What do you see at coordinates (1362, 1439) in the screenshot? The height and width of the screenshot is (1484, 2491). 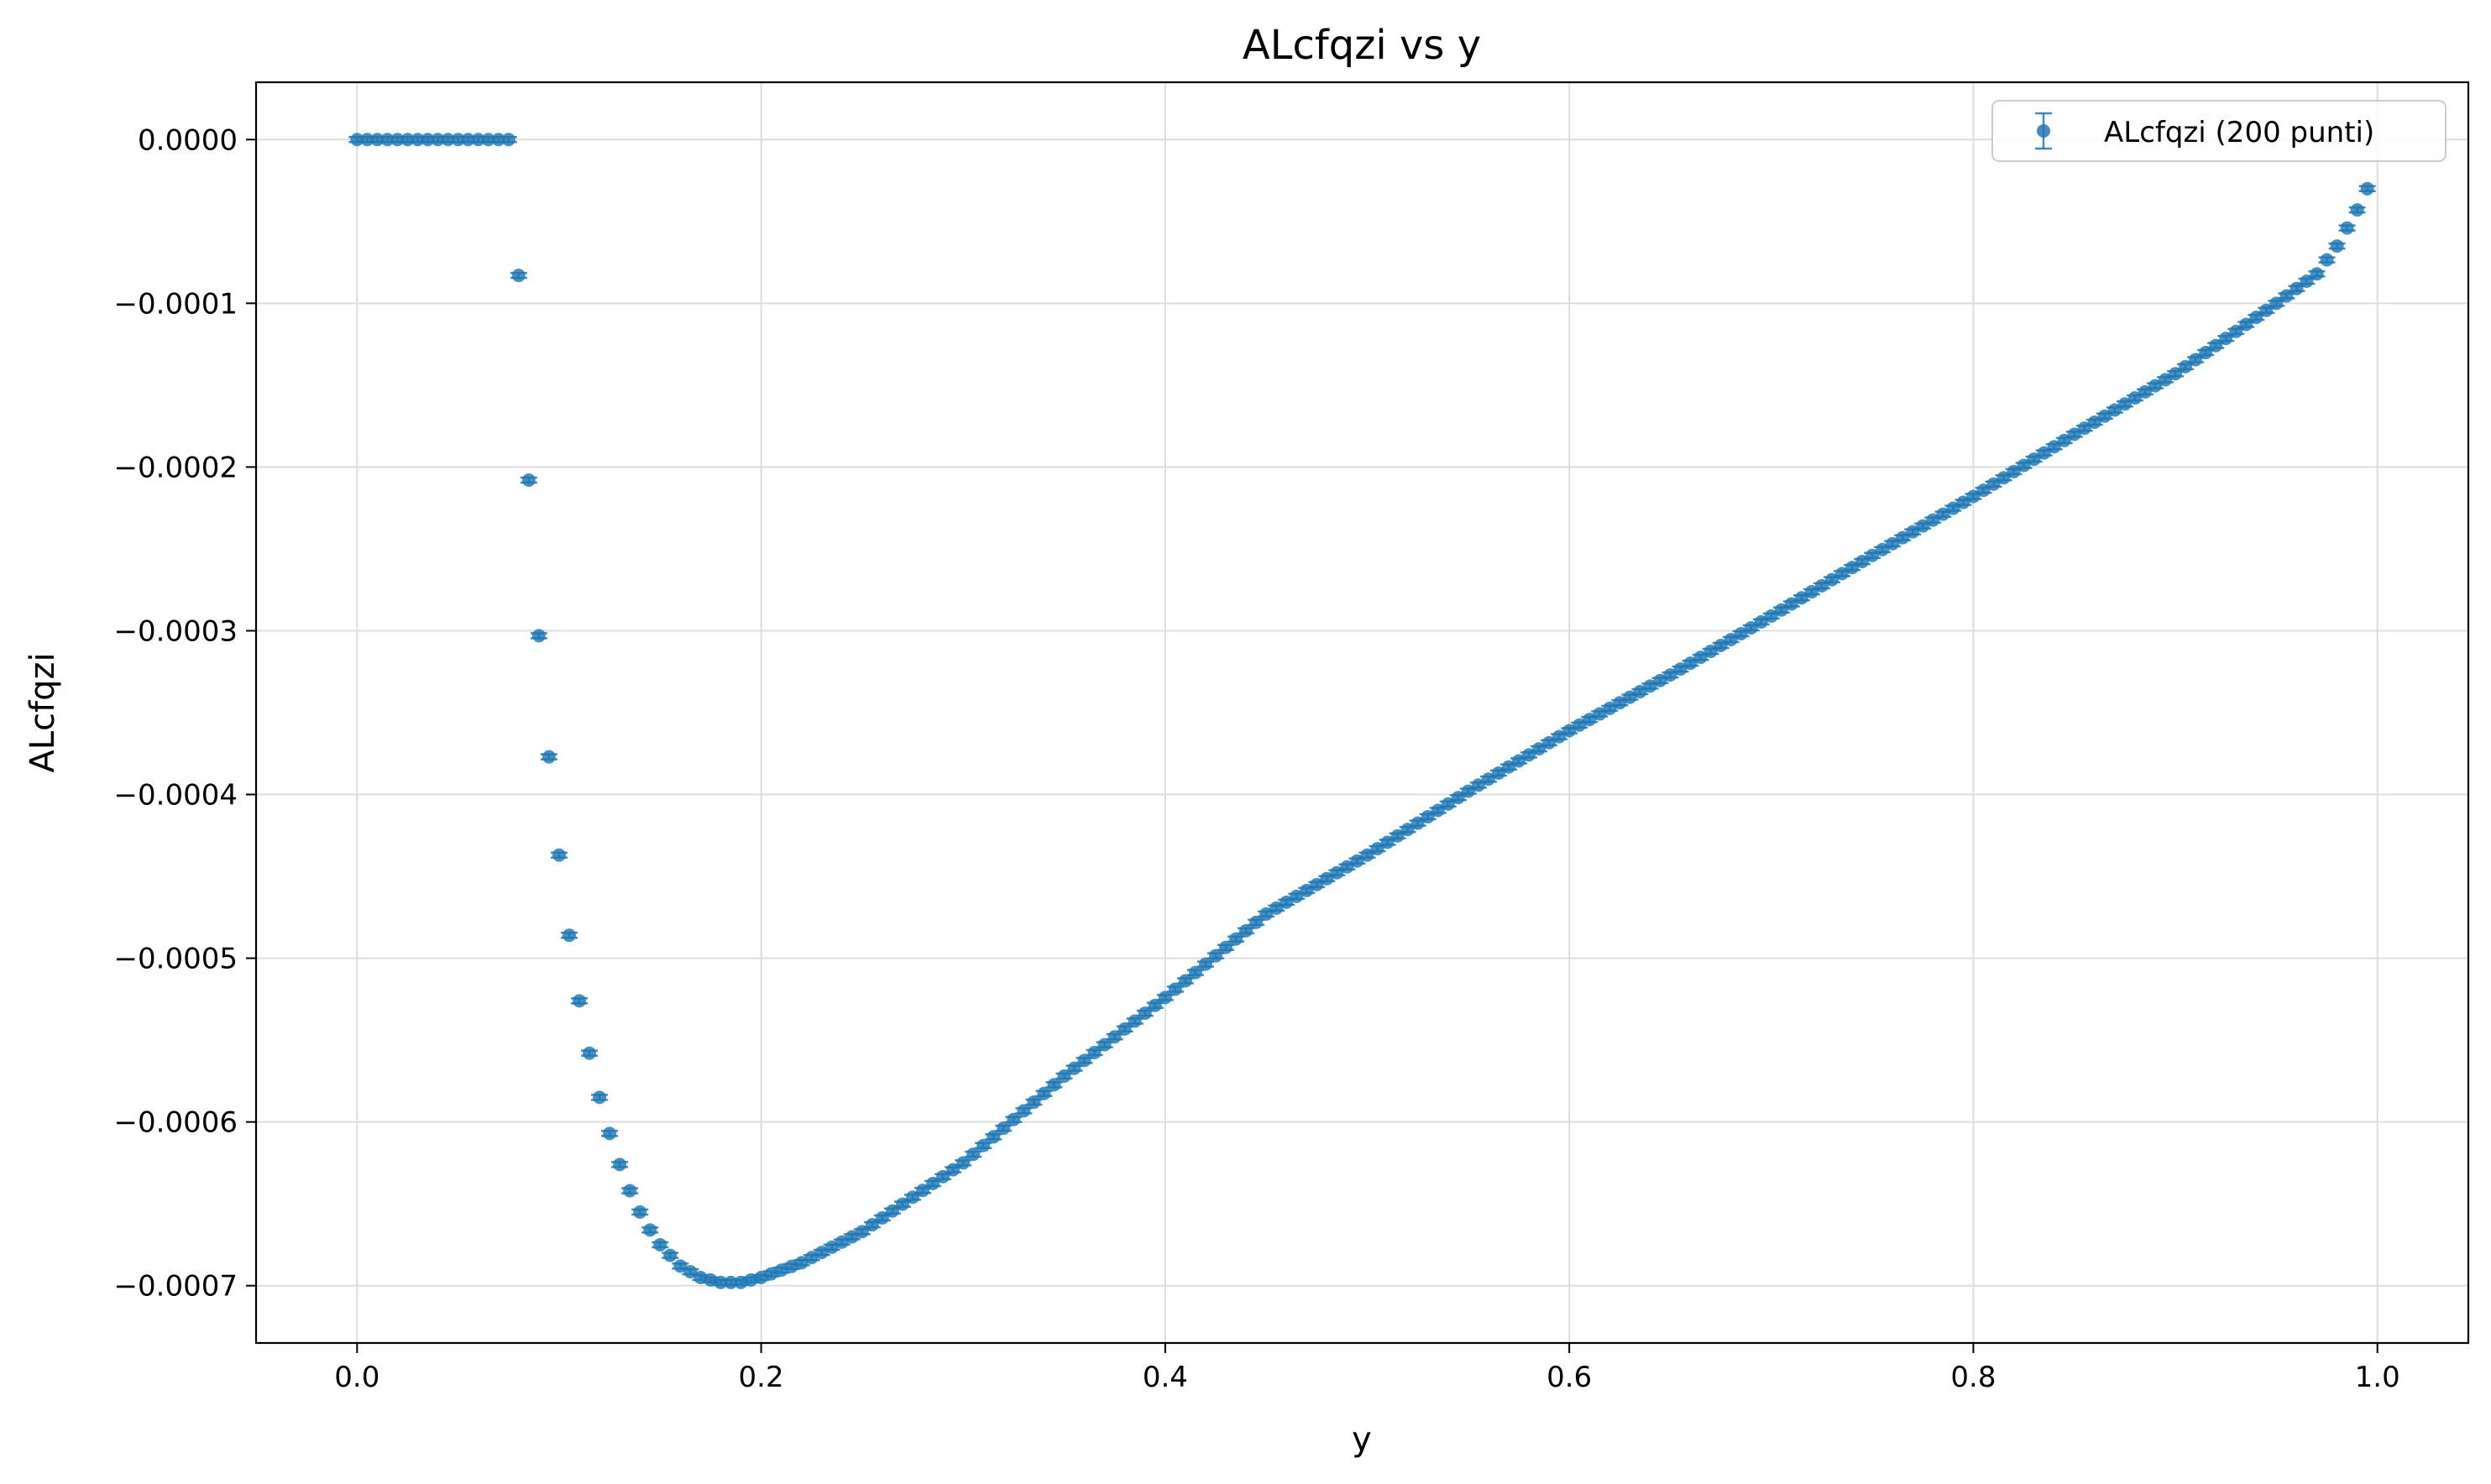 I see `x-axis-label: y` at bounding box center [1362, 1439].